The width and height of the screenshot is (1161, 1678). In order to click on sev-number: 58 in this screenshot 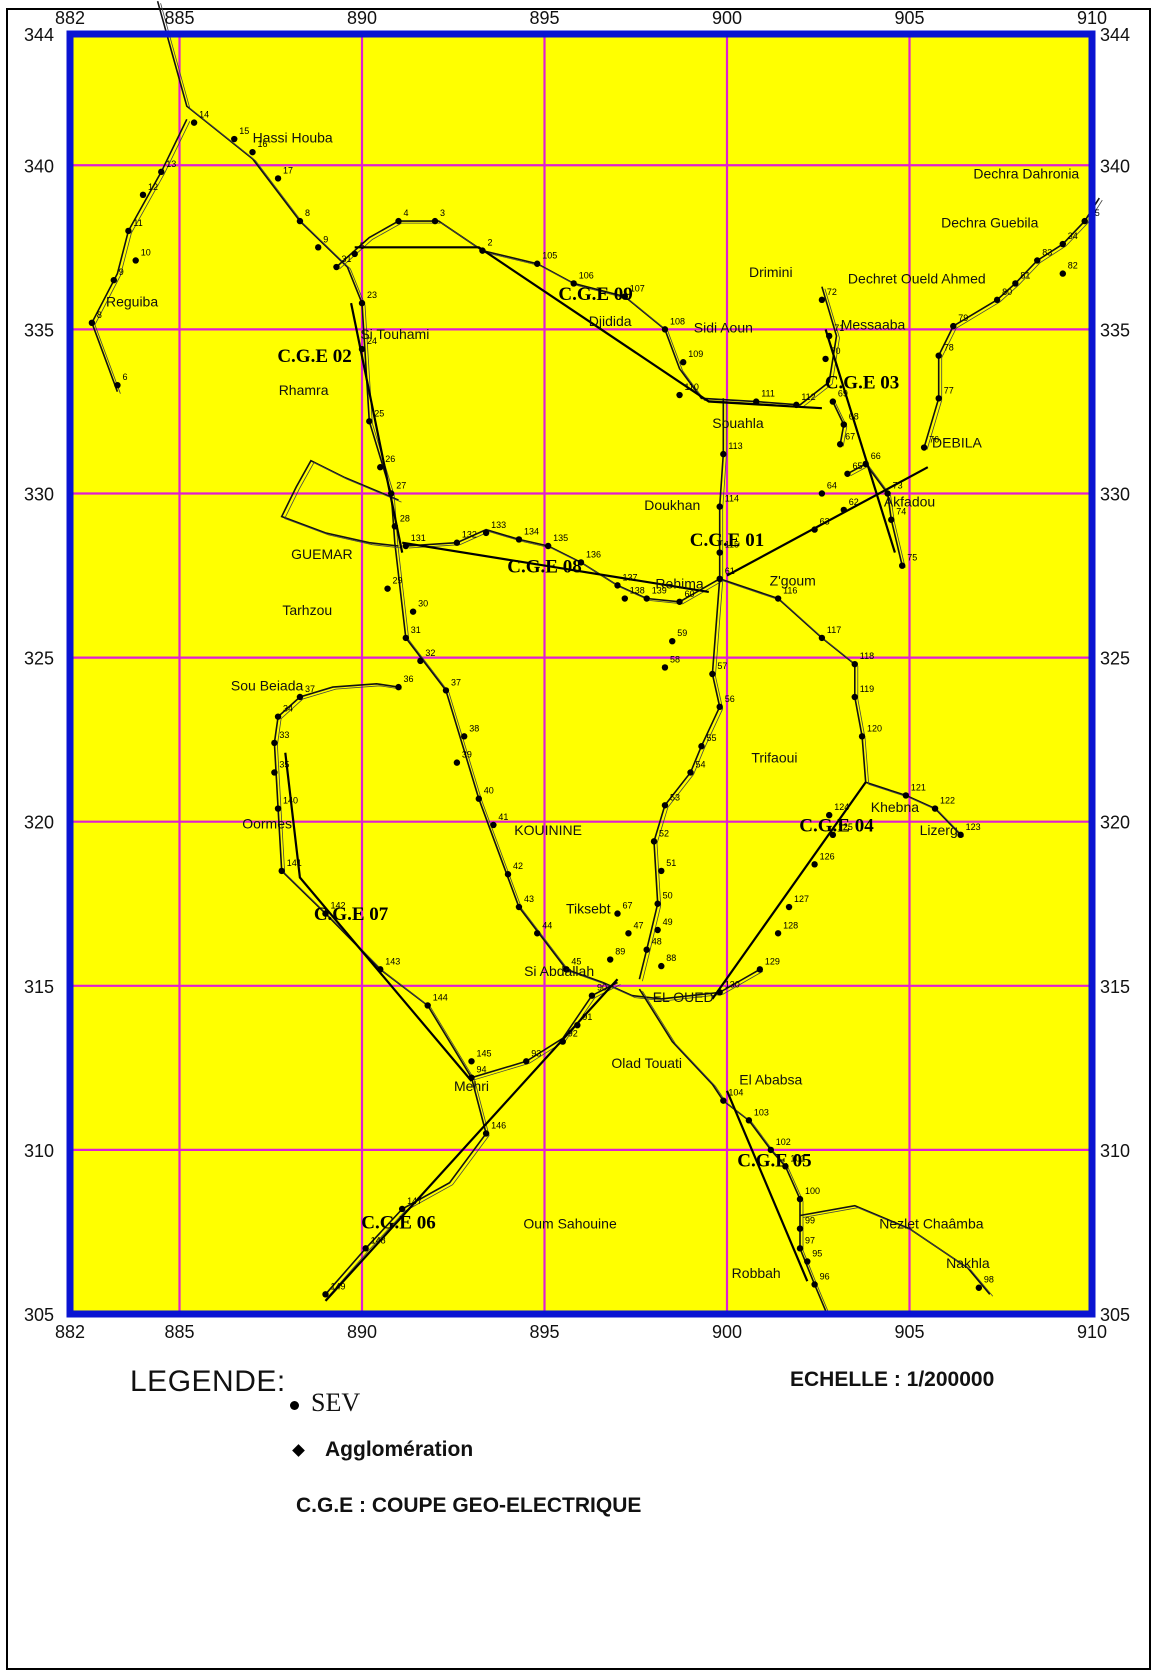, I will do `click(675, 659)`.